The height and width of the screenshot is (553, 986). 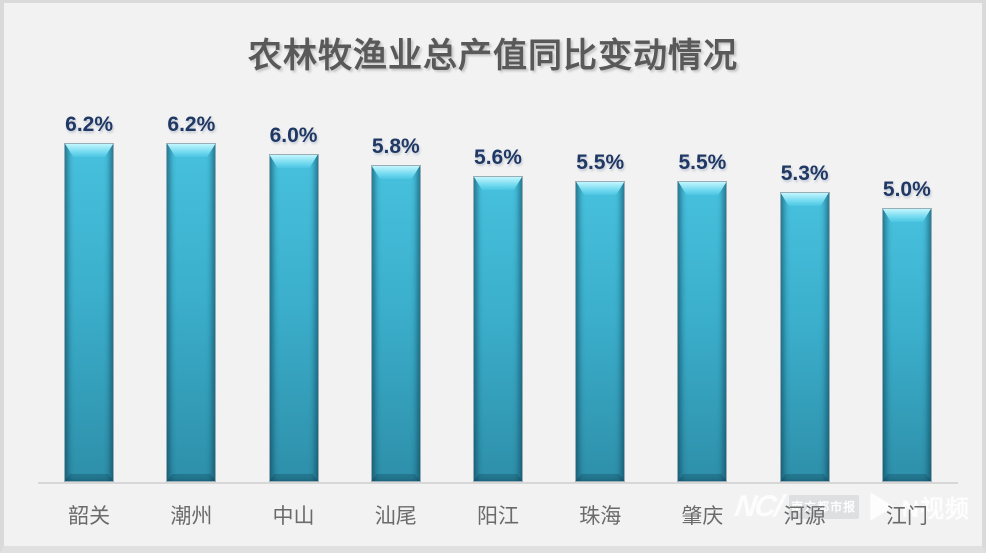 I want to click on bar-value-label: 6.0%, so click(x=293, y=135).